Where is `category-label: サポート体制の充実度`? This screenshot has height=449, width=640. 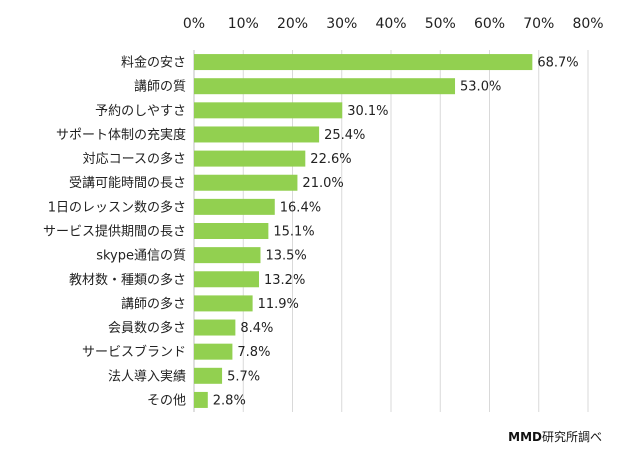 category-label: サポート体制の充実度 is located at coordinates (121, 135).